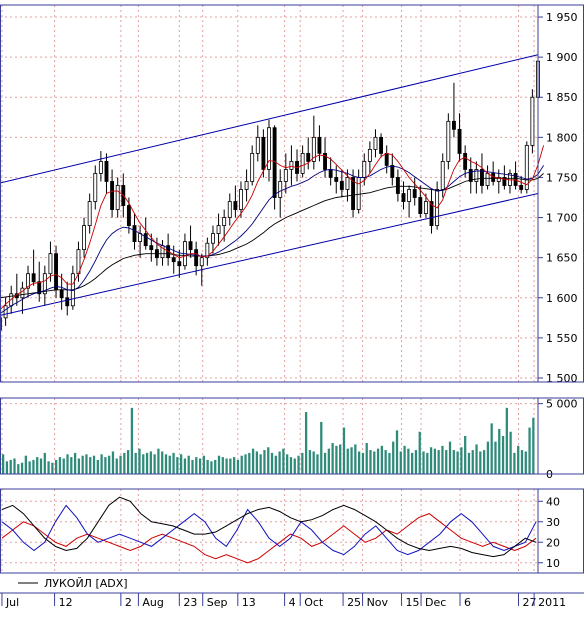  I want to click on x-tick-label: 15, so click(413, 602).